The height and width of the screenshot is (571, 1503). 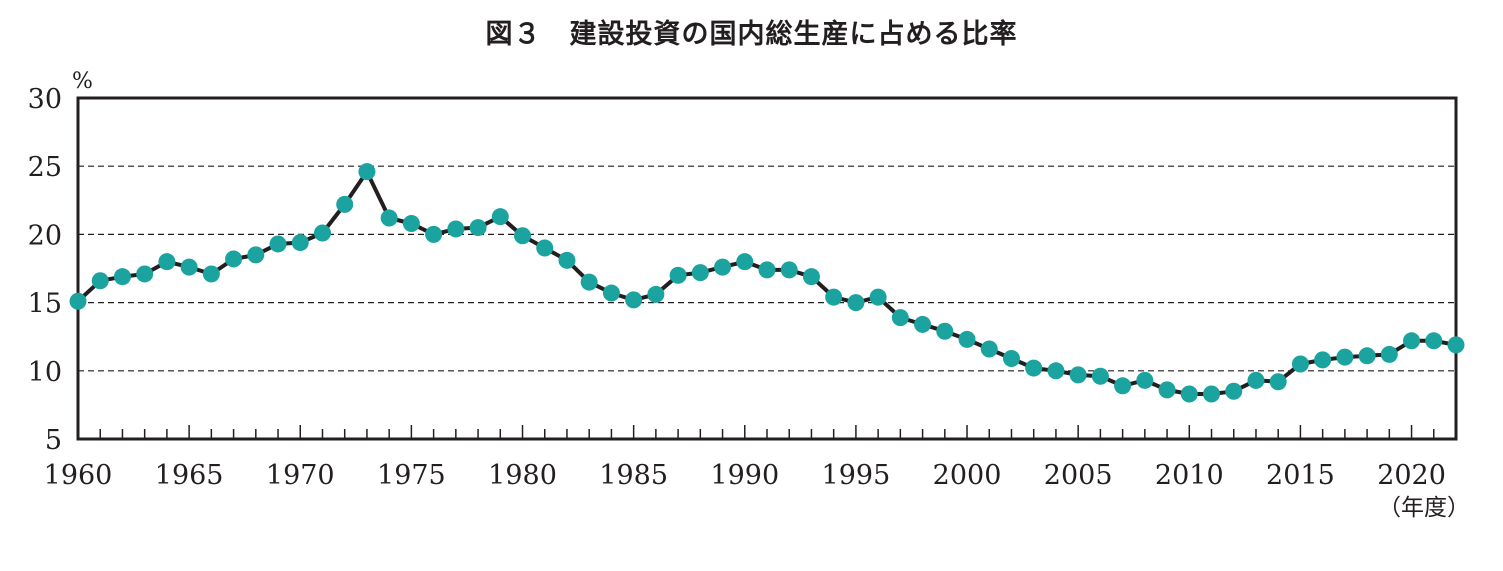 What do you see at coordinates (53, 440) in the screenshot?
I see `y-tick-label: 5` at bounding box center [53, 440].